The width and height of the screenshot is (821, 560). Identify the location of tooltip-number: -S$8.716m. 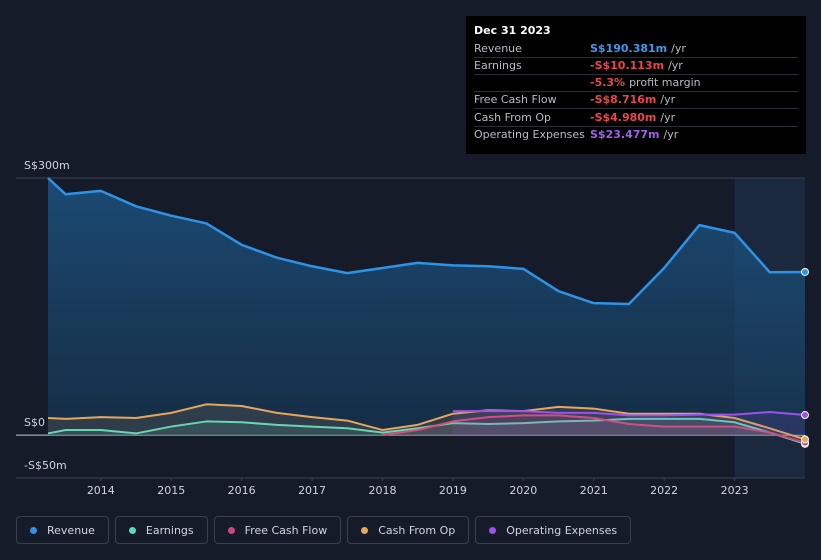
(623, 99).